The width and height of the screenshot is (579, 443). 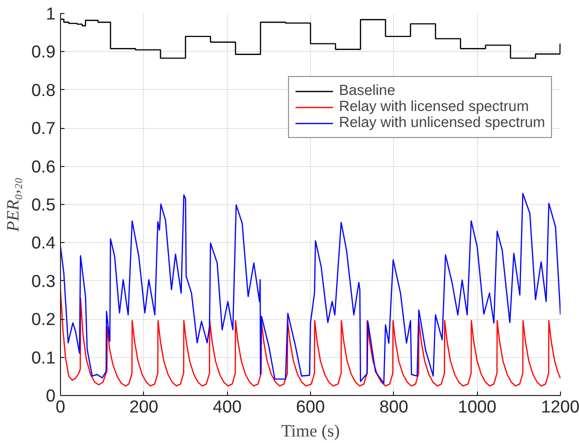 What do you see at coordinates (393, 406) in the screenshot?
I see `x-tick-label: 800` at bounding box center [393, 406].